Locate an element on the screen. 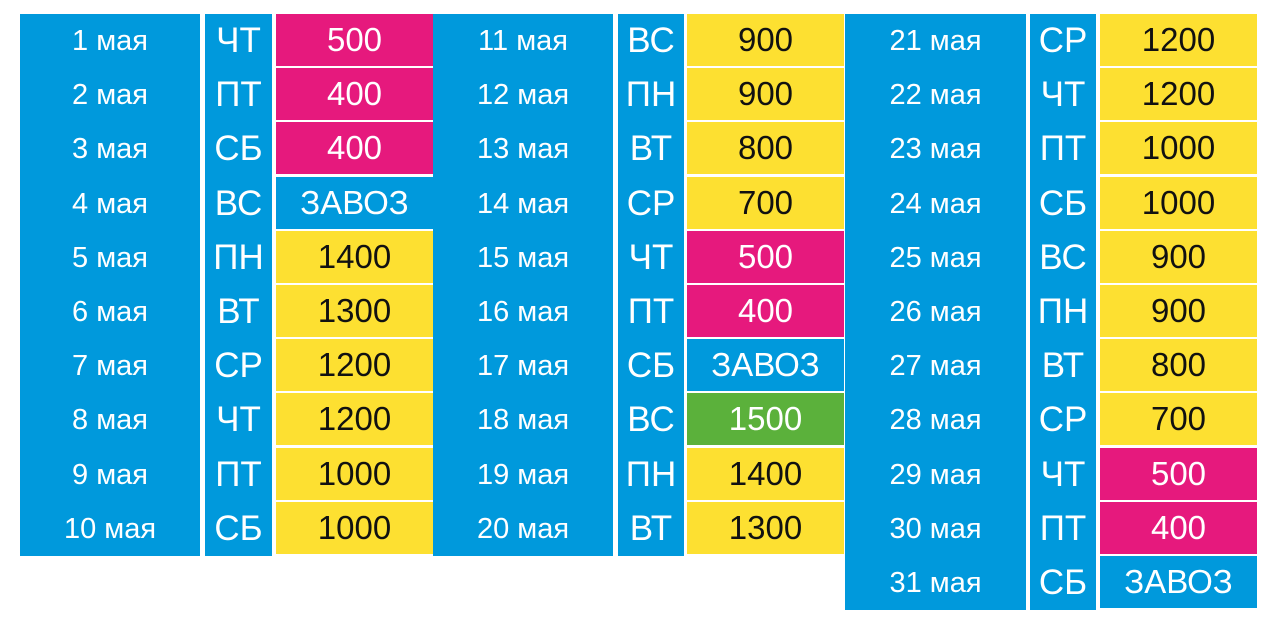  date-cell: 25 мая is located at coordinates (935, 257).